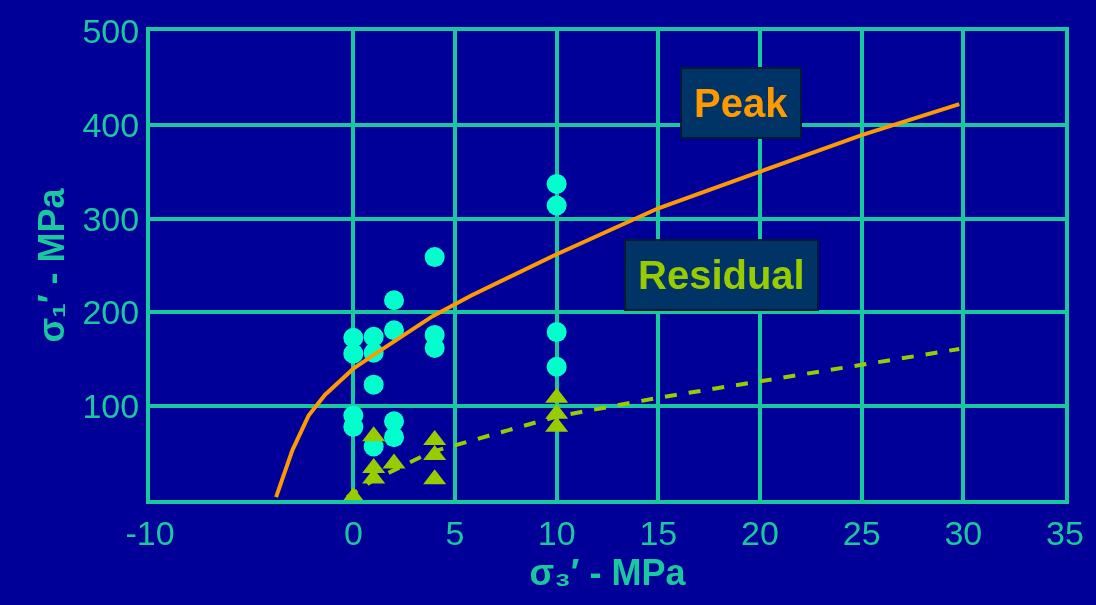  Describe the element at coordinates (721, 275) in the screenshot. I see `series-label: Residual` at that location.